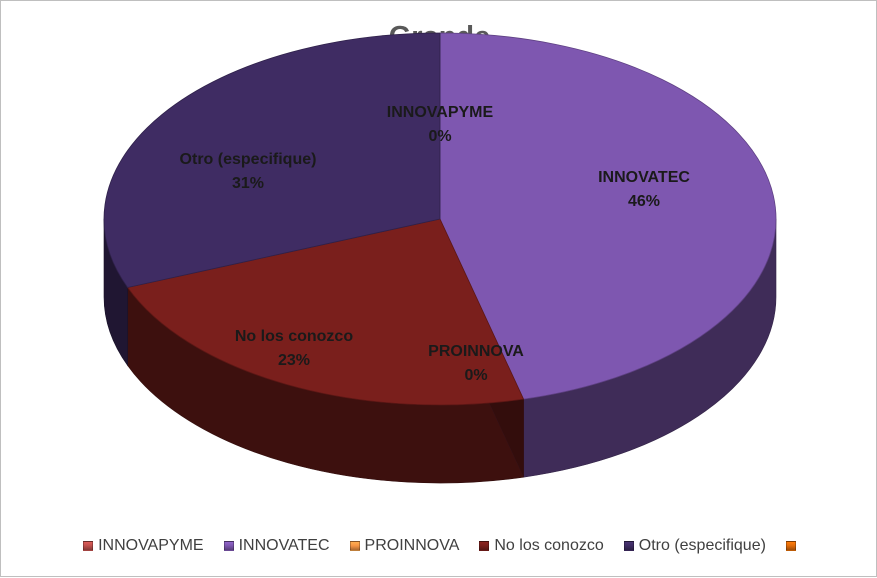  Describe the element at coordinates (440, 112) in the screenshot. I see `data-label-name-innovapyme: INNOVAPYME` at that location.